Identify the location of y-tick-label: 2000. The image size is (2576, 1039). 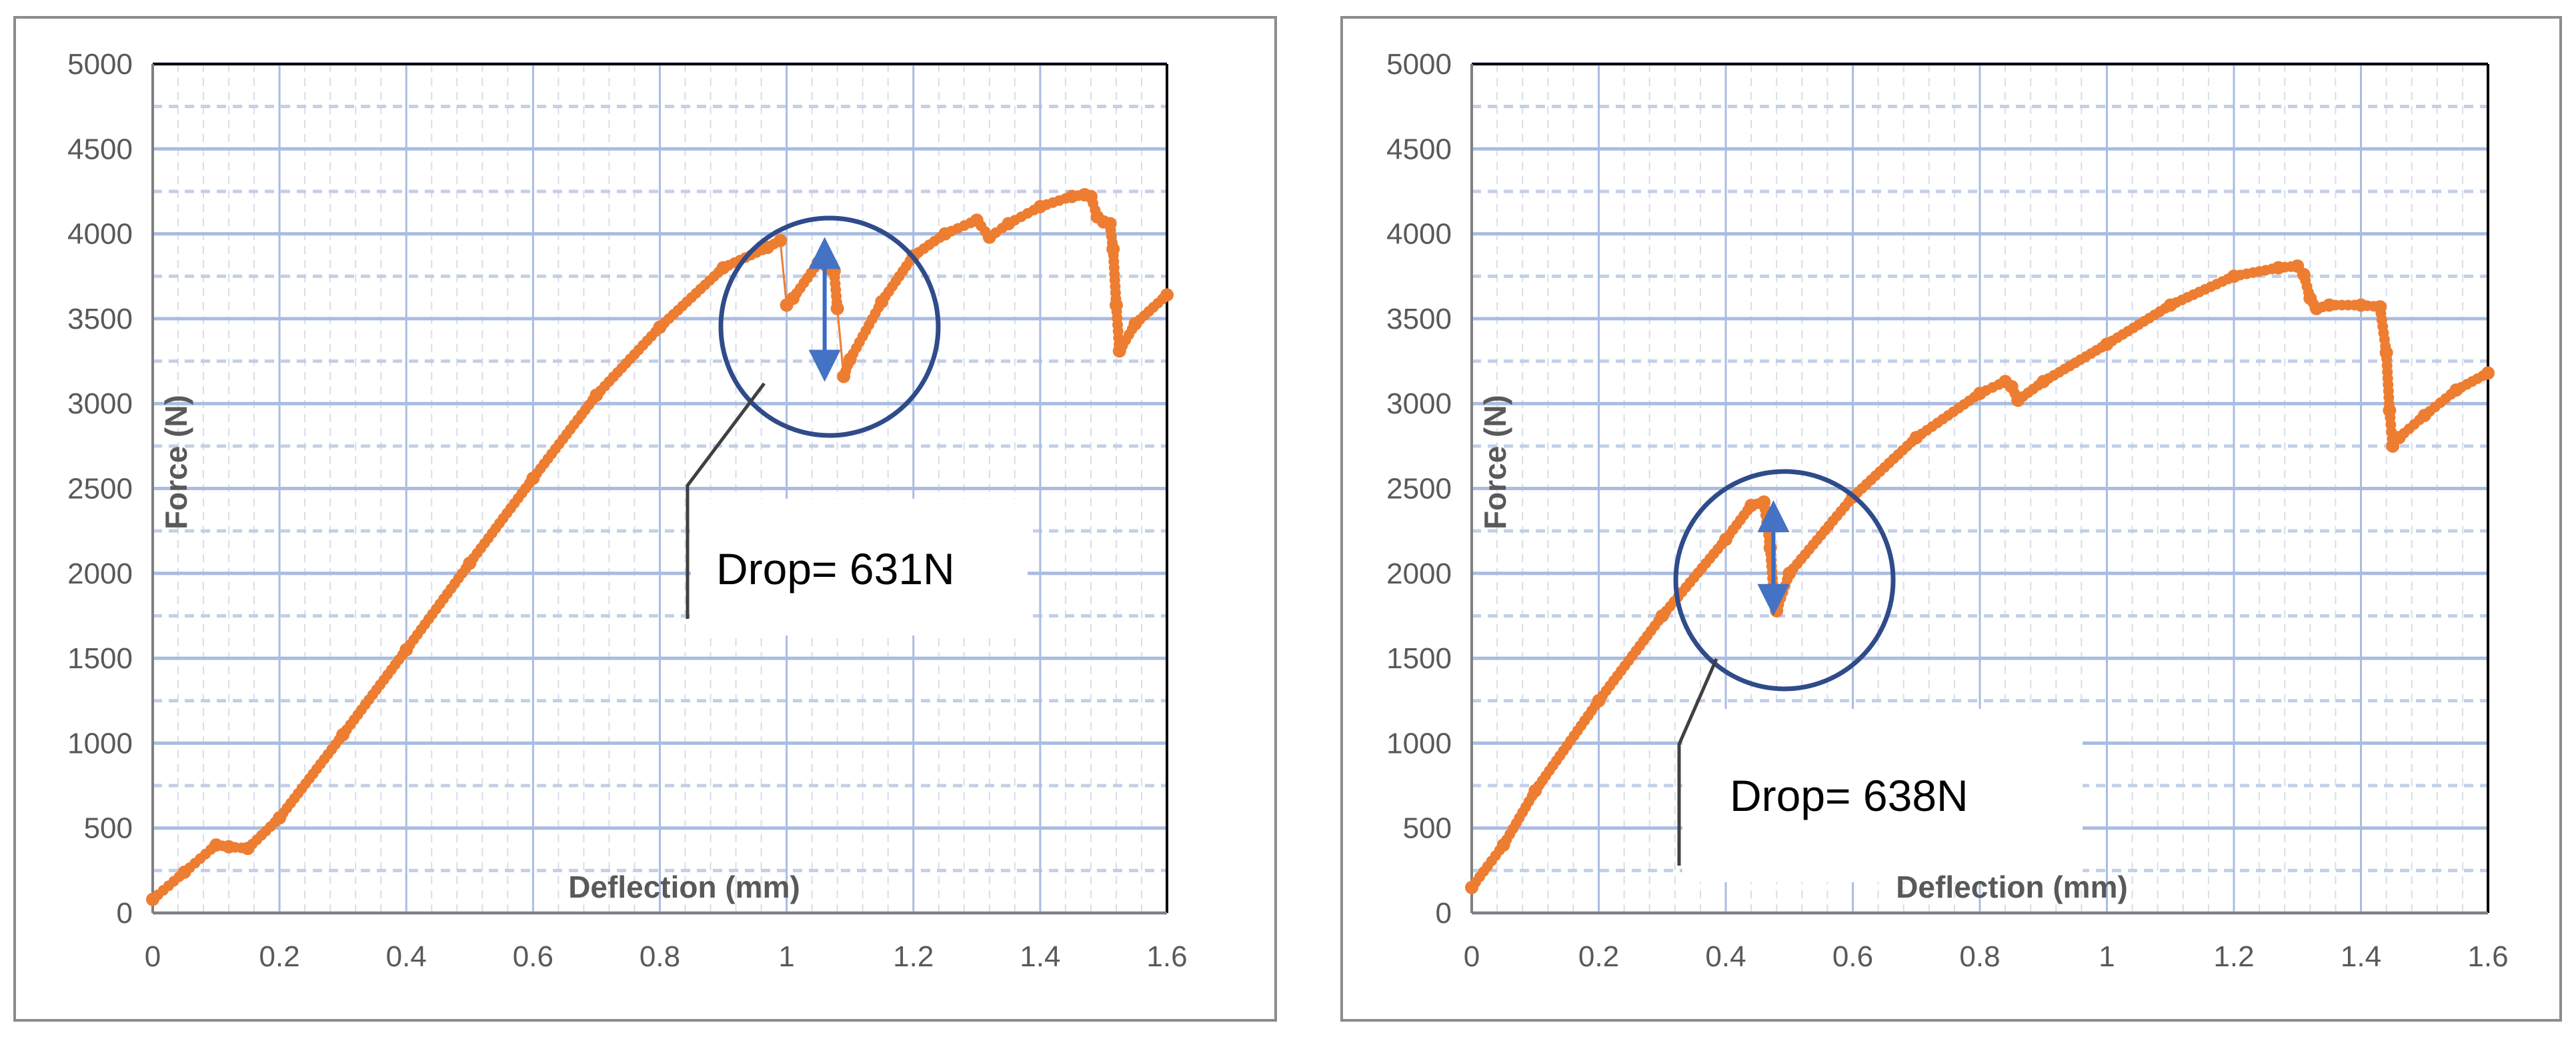
(100, 574).